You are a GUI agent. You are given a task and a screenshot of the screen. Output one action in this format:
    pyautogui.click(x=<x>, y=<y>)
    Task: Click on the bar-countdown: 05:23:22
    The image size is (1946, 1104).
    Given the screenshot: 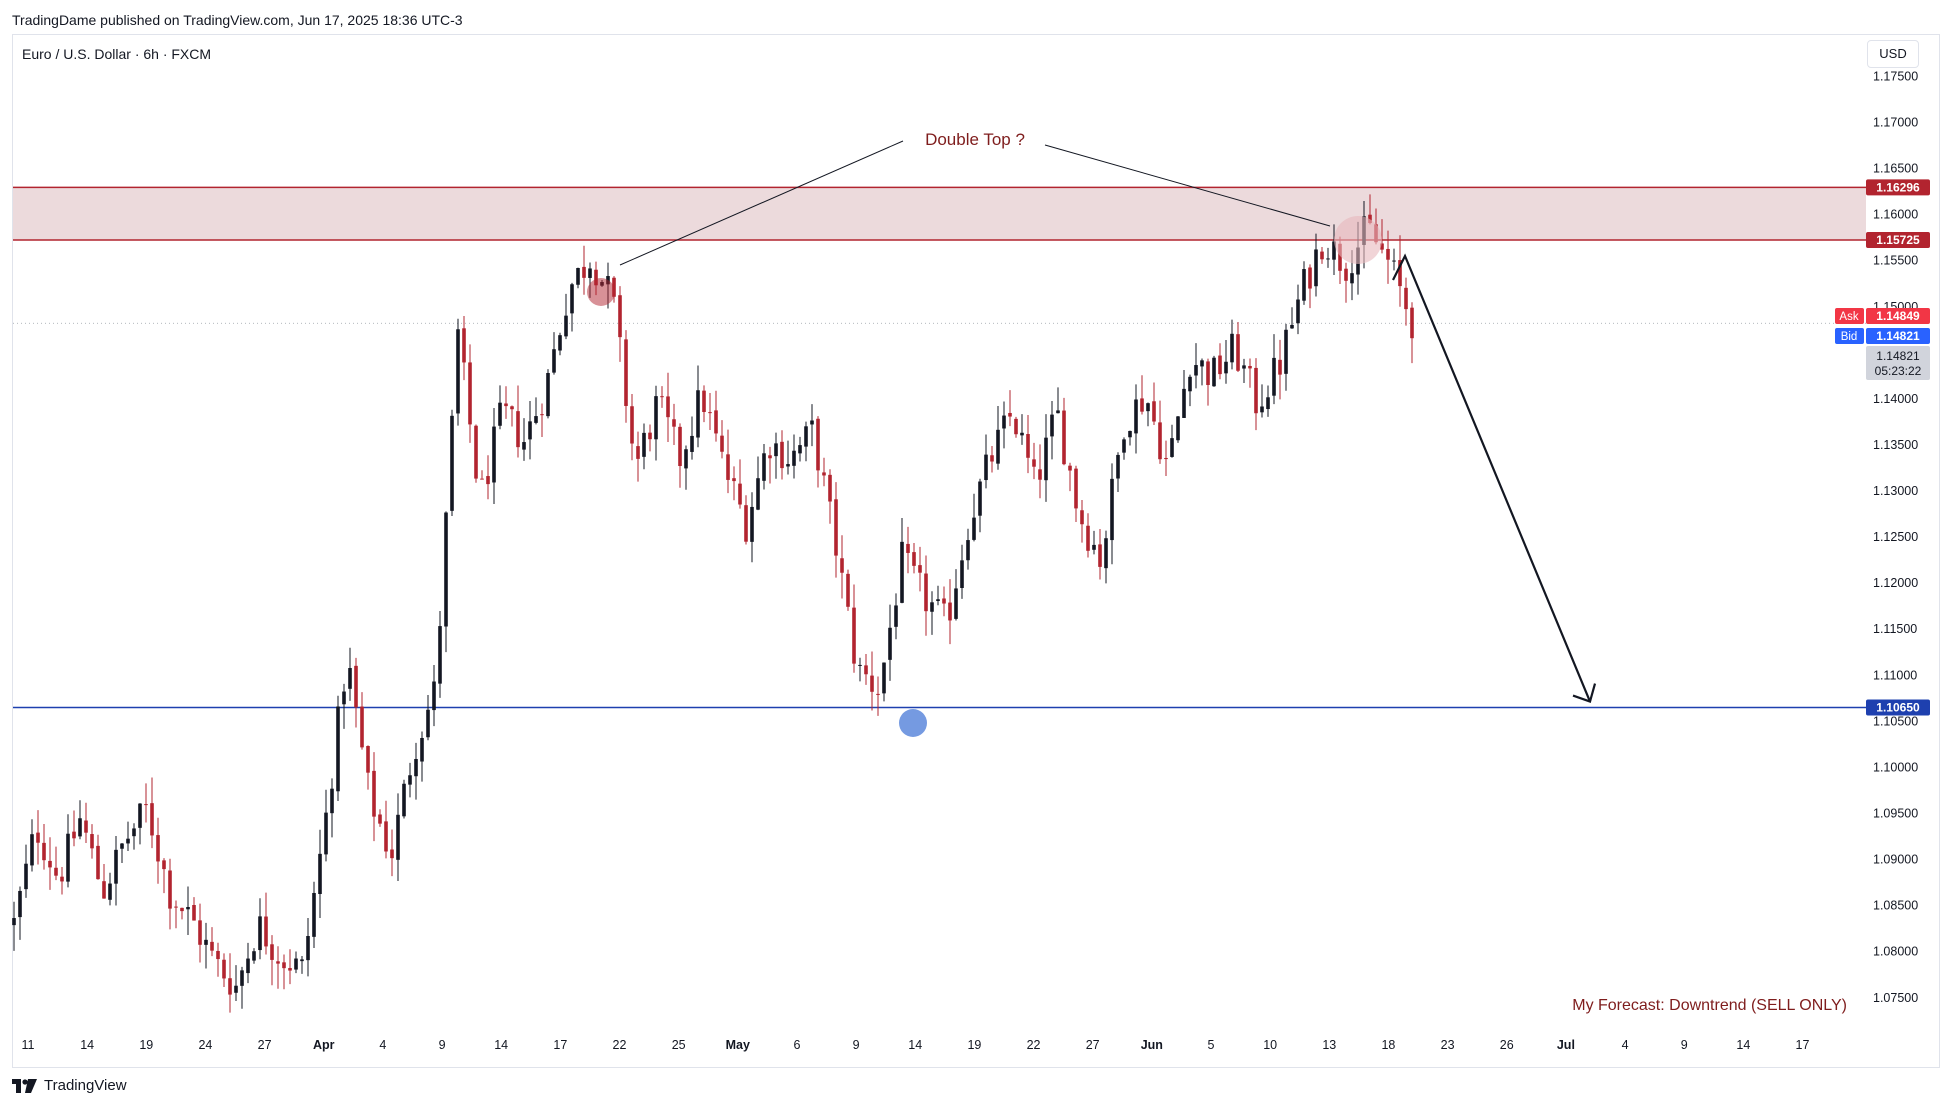 What is the action you would take?
    pyautogui.click(x=1898, y=371)
    